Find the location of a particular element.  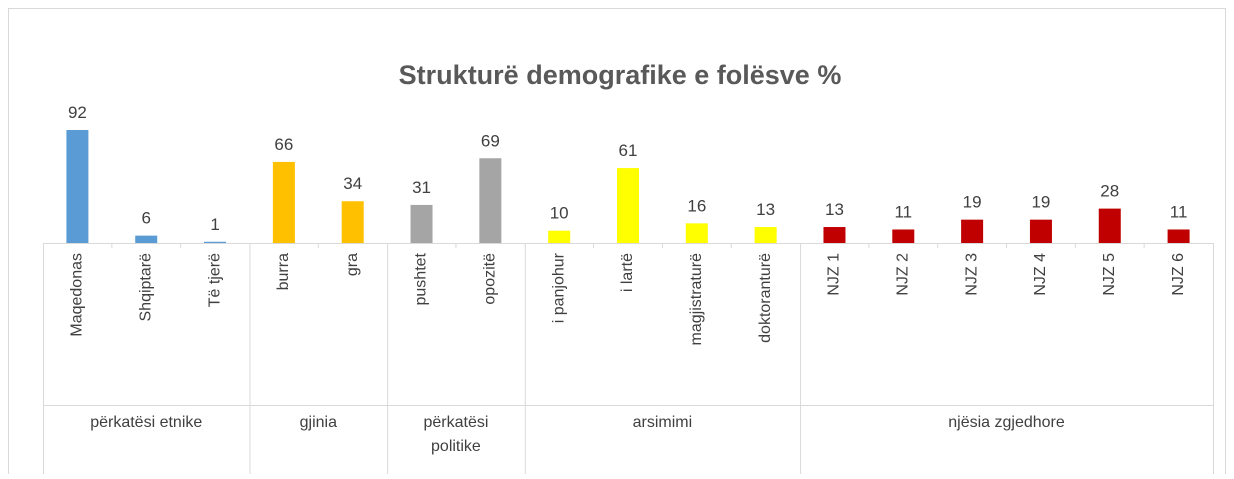

group-label-box: gjinia is located at coordinates (318, 422).